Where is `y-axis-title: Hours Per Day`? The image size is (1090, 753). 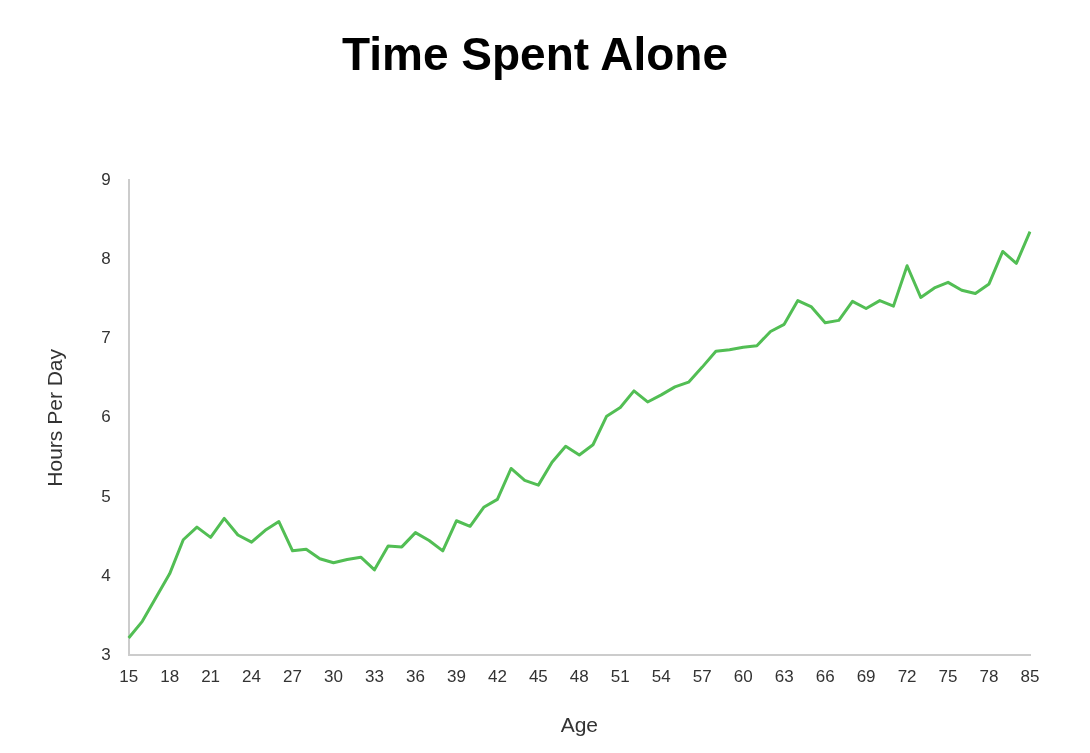
y-axis-title: Hours Per Day is located at coordinates (55, 417).